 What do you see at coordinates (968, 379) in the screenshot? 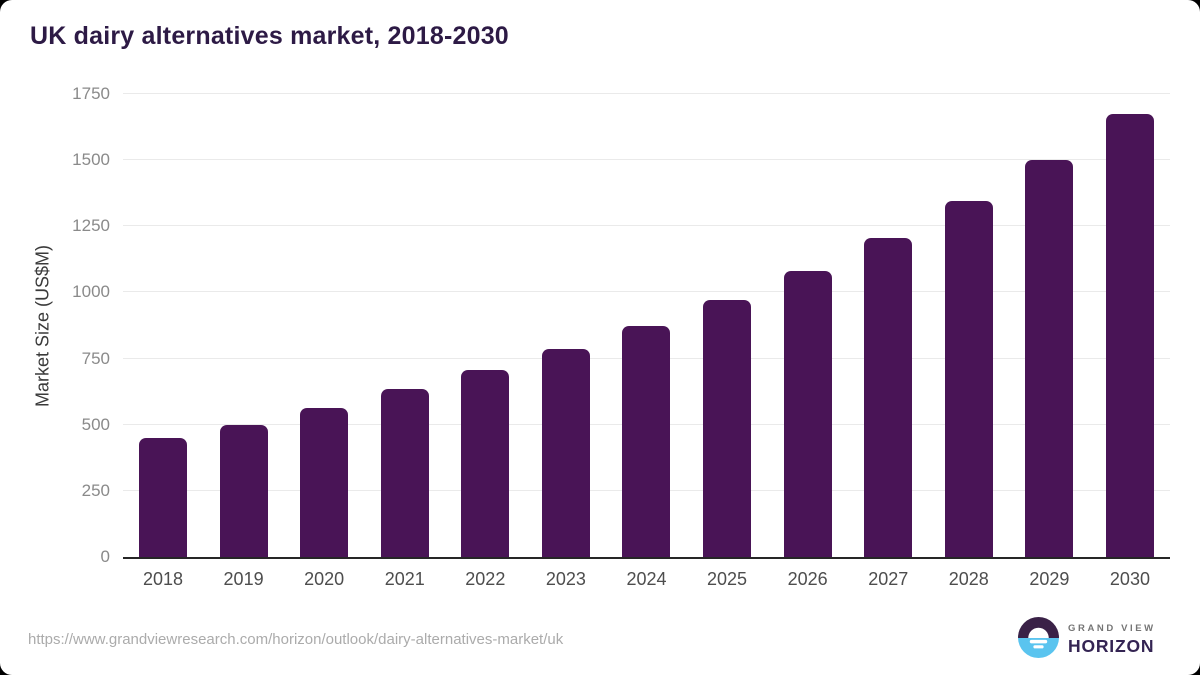
I see `bar-2028` at bounding box center [968, 379].